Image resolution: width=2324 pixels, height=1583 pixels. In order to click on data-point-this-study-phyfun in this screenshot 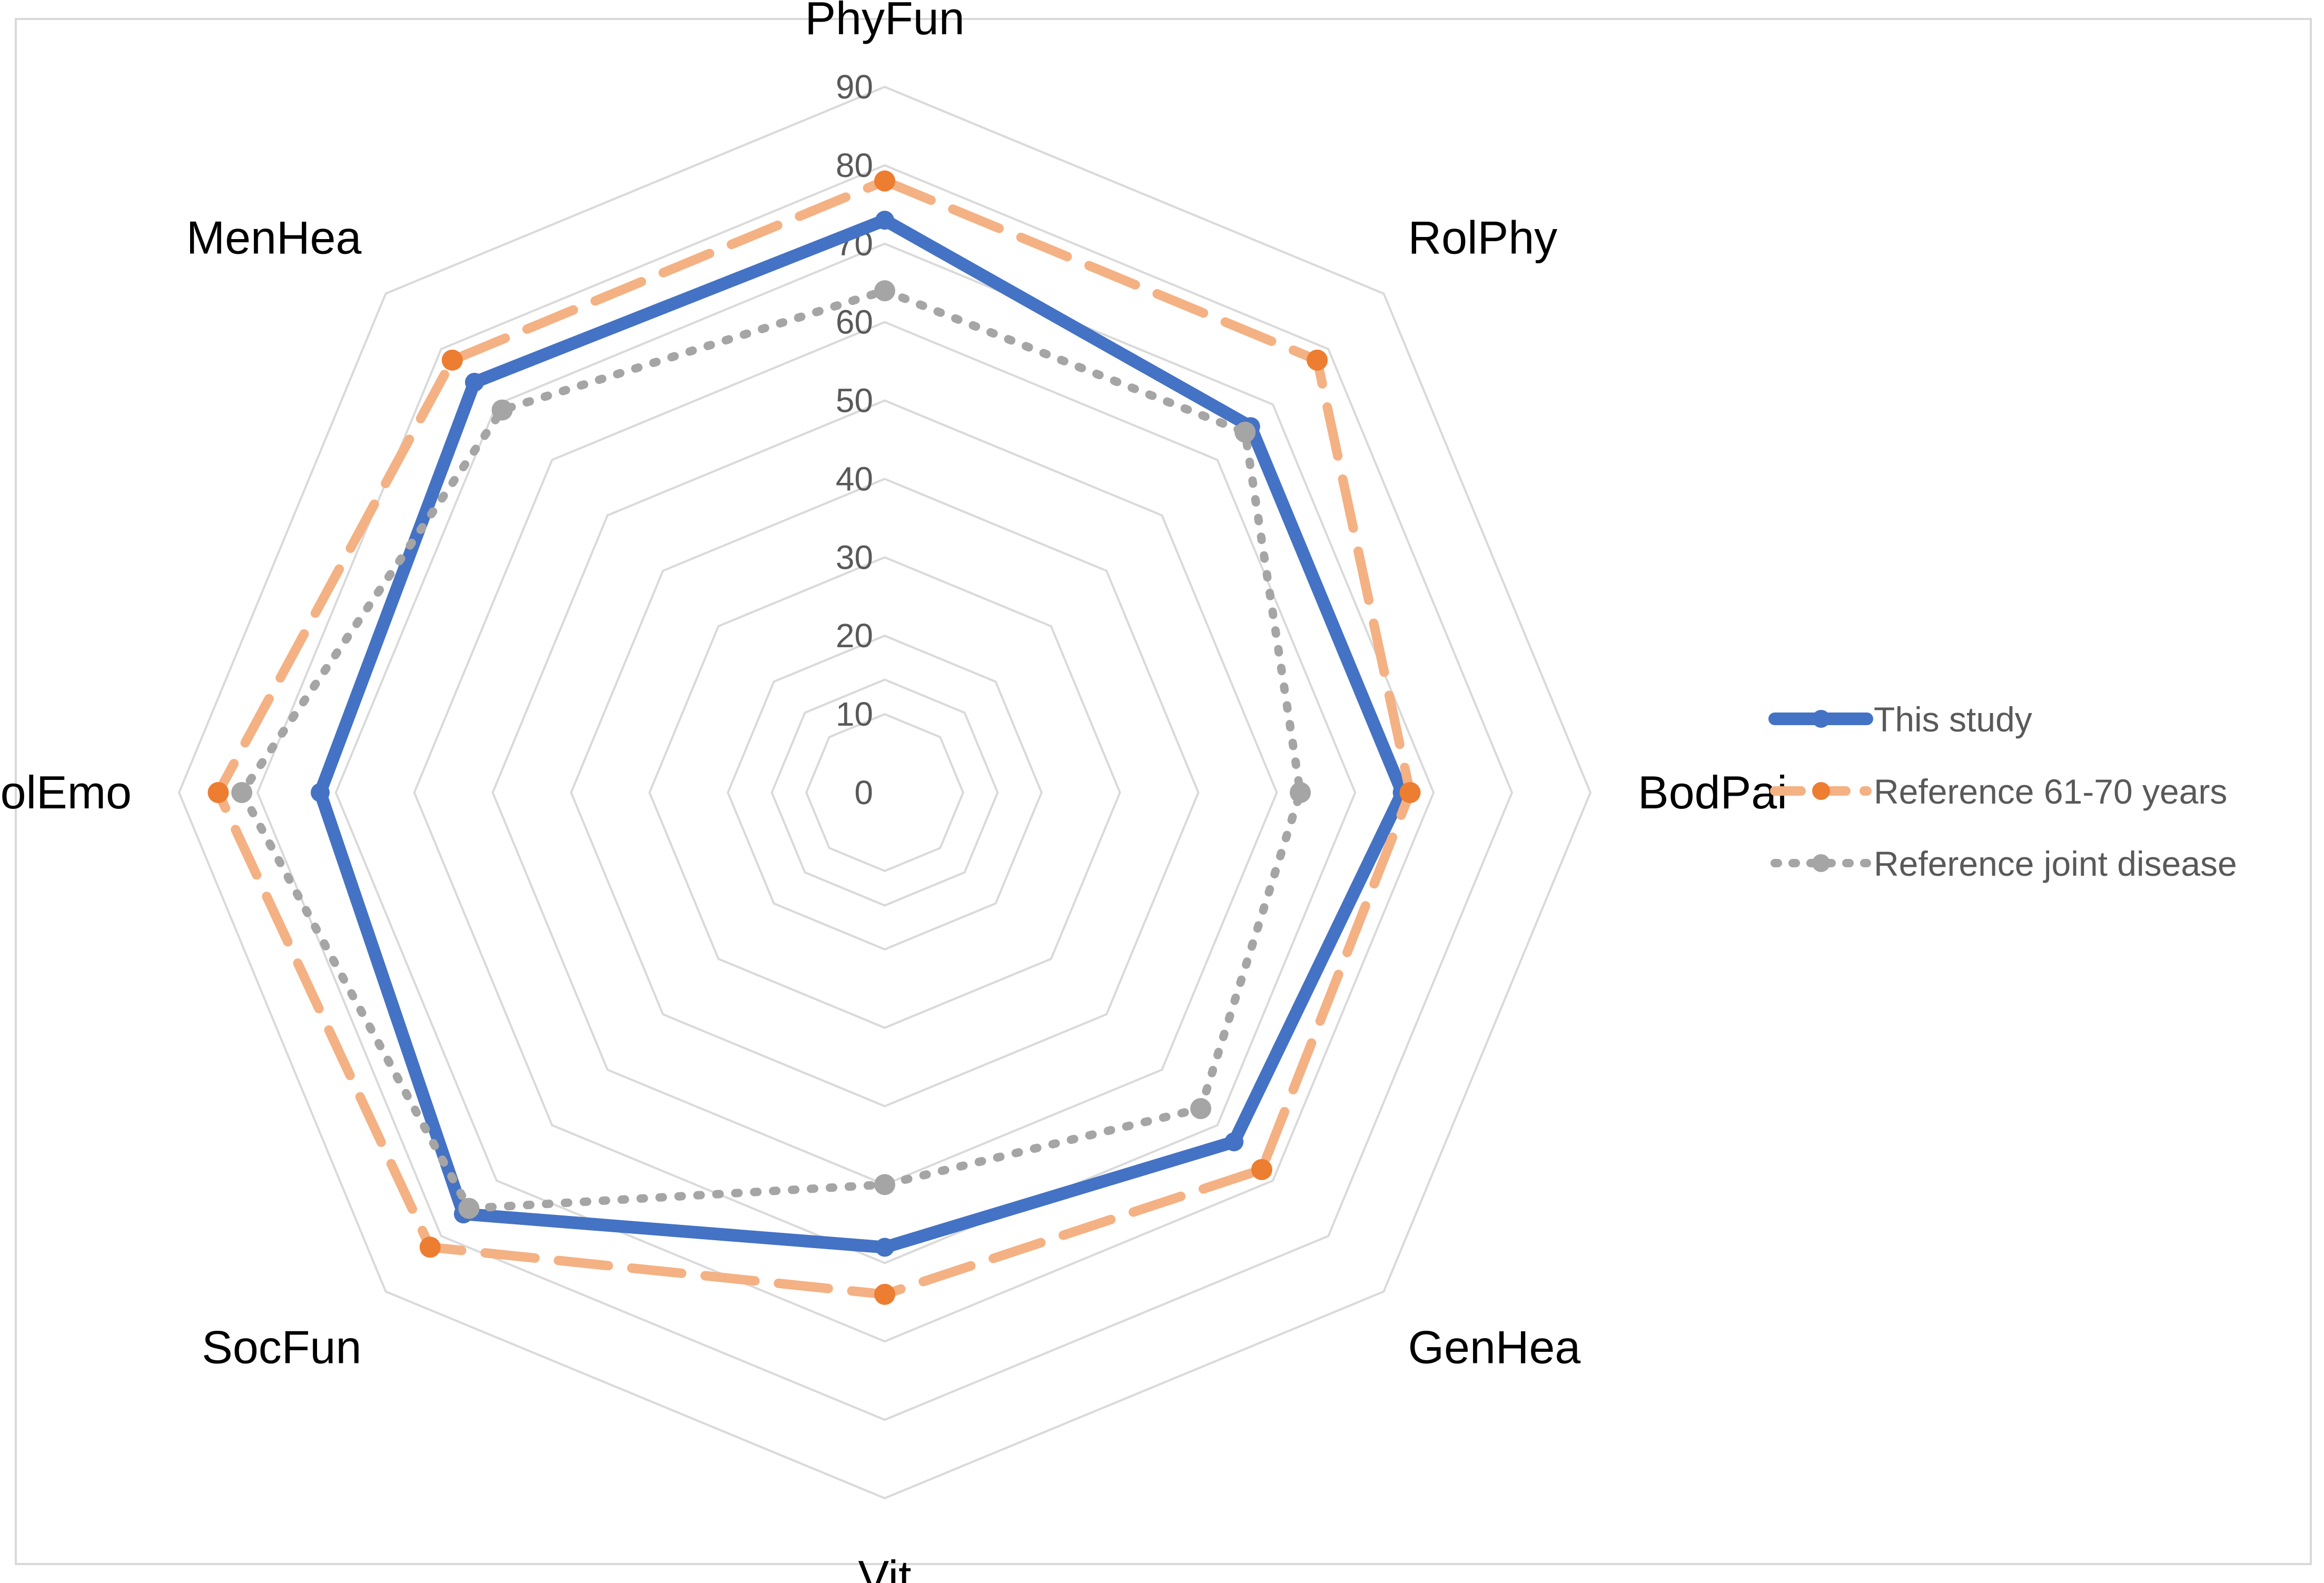, I will do `click(885, 221)`.